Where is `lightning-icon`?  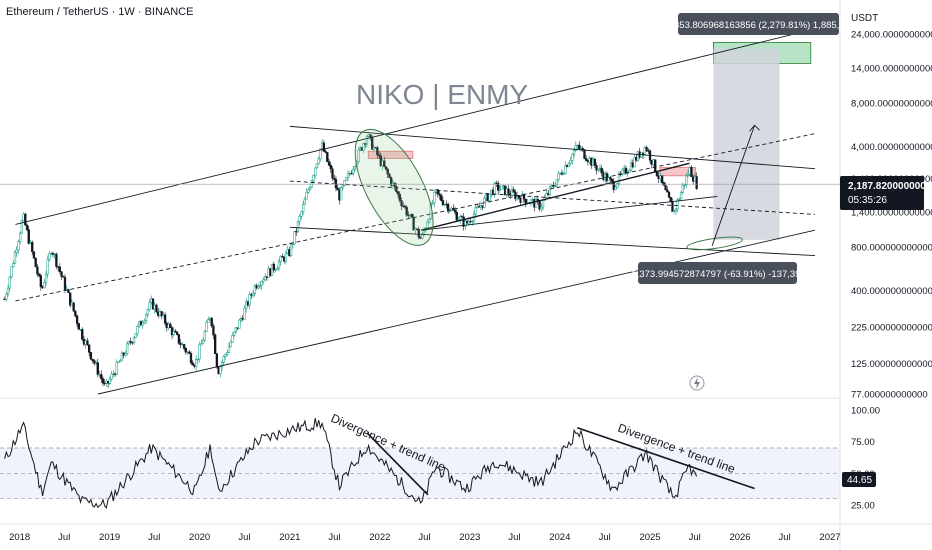 lightning-icon is located at coordinates (697, 383).